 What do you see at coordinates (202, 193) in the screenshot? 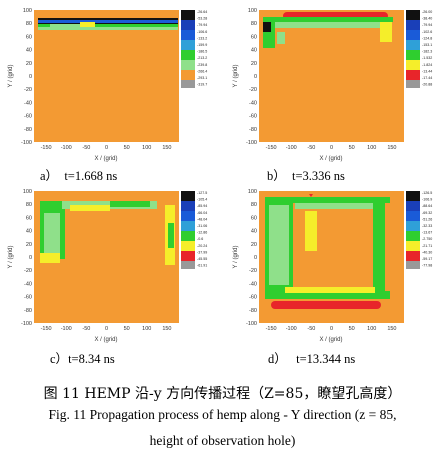
I see `colorbar-label: -127.5` at bounding box center [202, 193].